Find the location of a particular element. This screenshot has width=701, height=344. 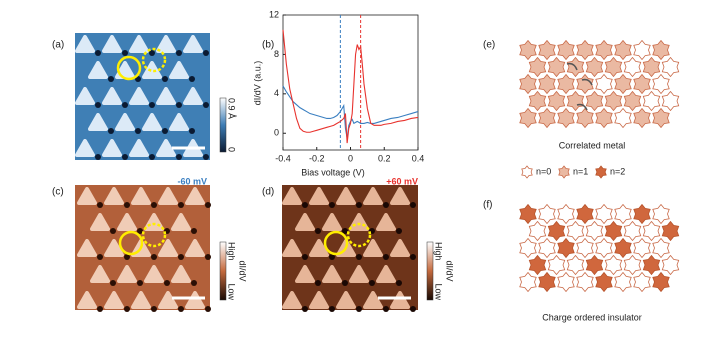

colorbar is located at coordinates (430, 271).